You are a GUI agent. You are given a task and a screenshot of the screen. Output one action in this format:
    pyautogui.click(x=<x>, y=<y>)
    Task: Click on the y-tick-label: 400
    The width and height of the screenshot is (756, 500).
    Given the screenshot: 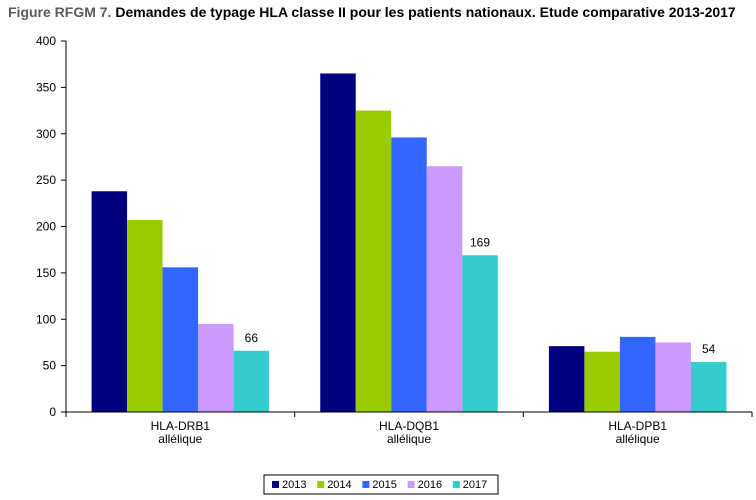 What is the action you would take?
    pyautogui.click(x=46, y=41)
    